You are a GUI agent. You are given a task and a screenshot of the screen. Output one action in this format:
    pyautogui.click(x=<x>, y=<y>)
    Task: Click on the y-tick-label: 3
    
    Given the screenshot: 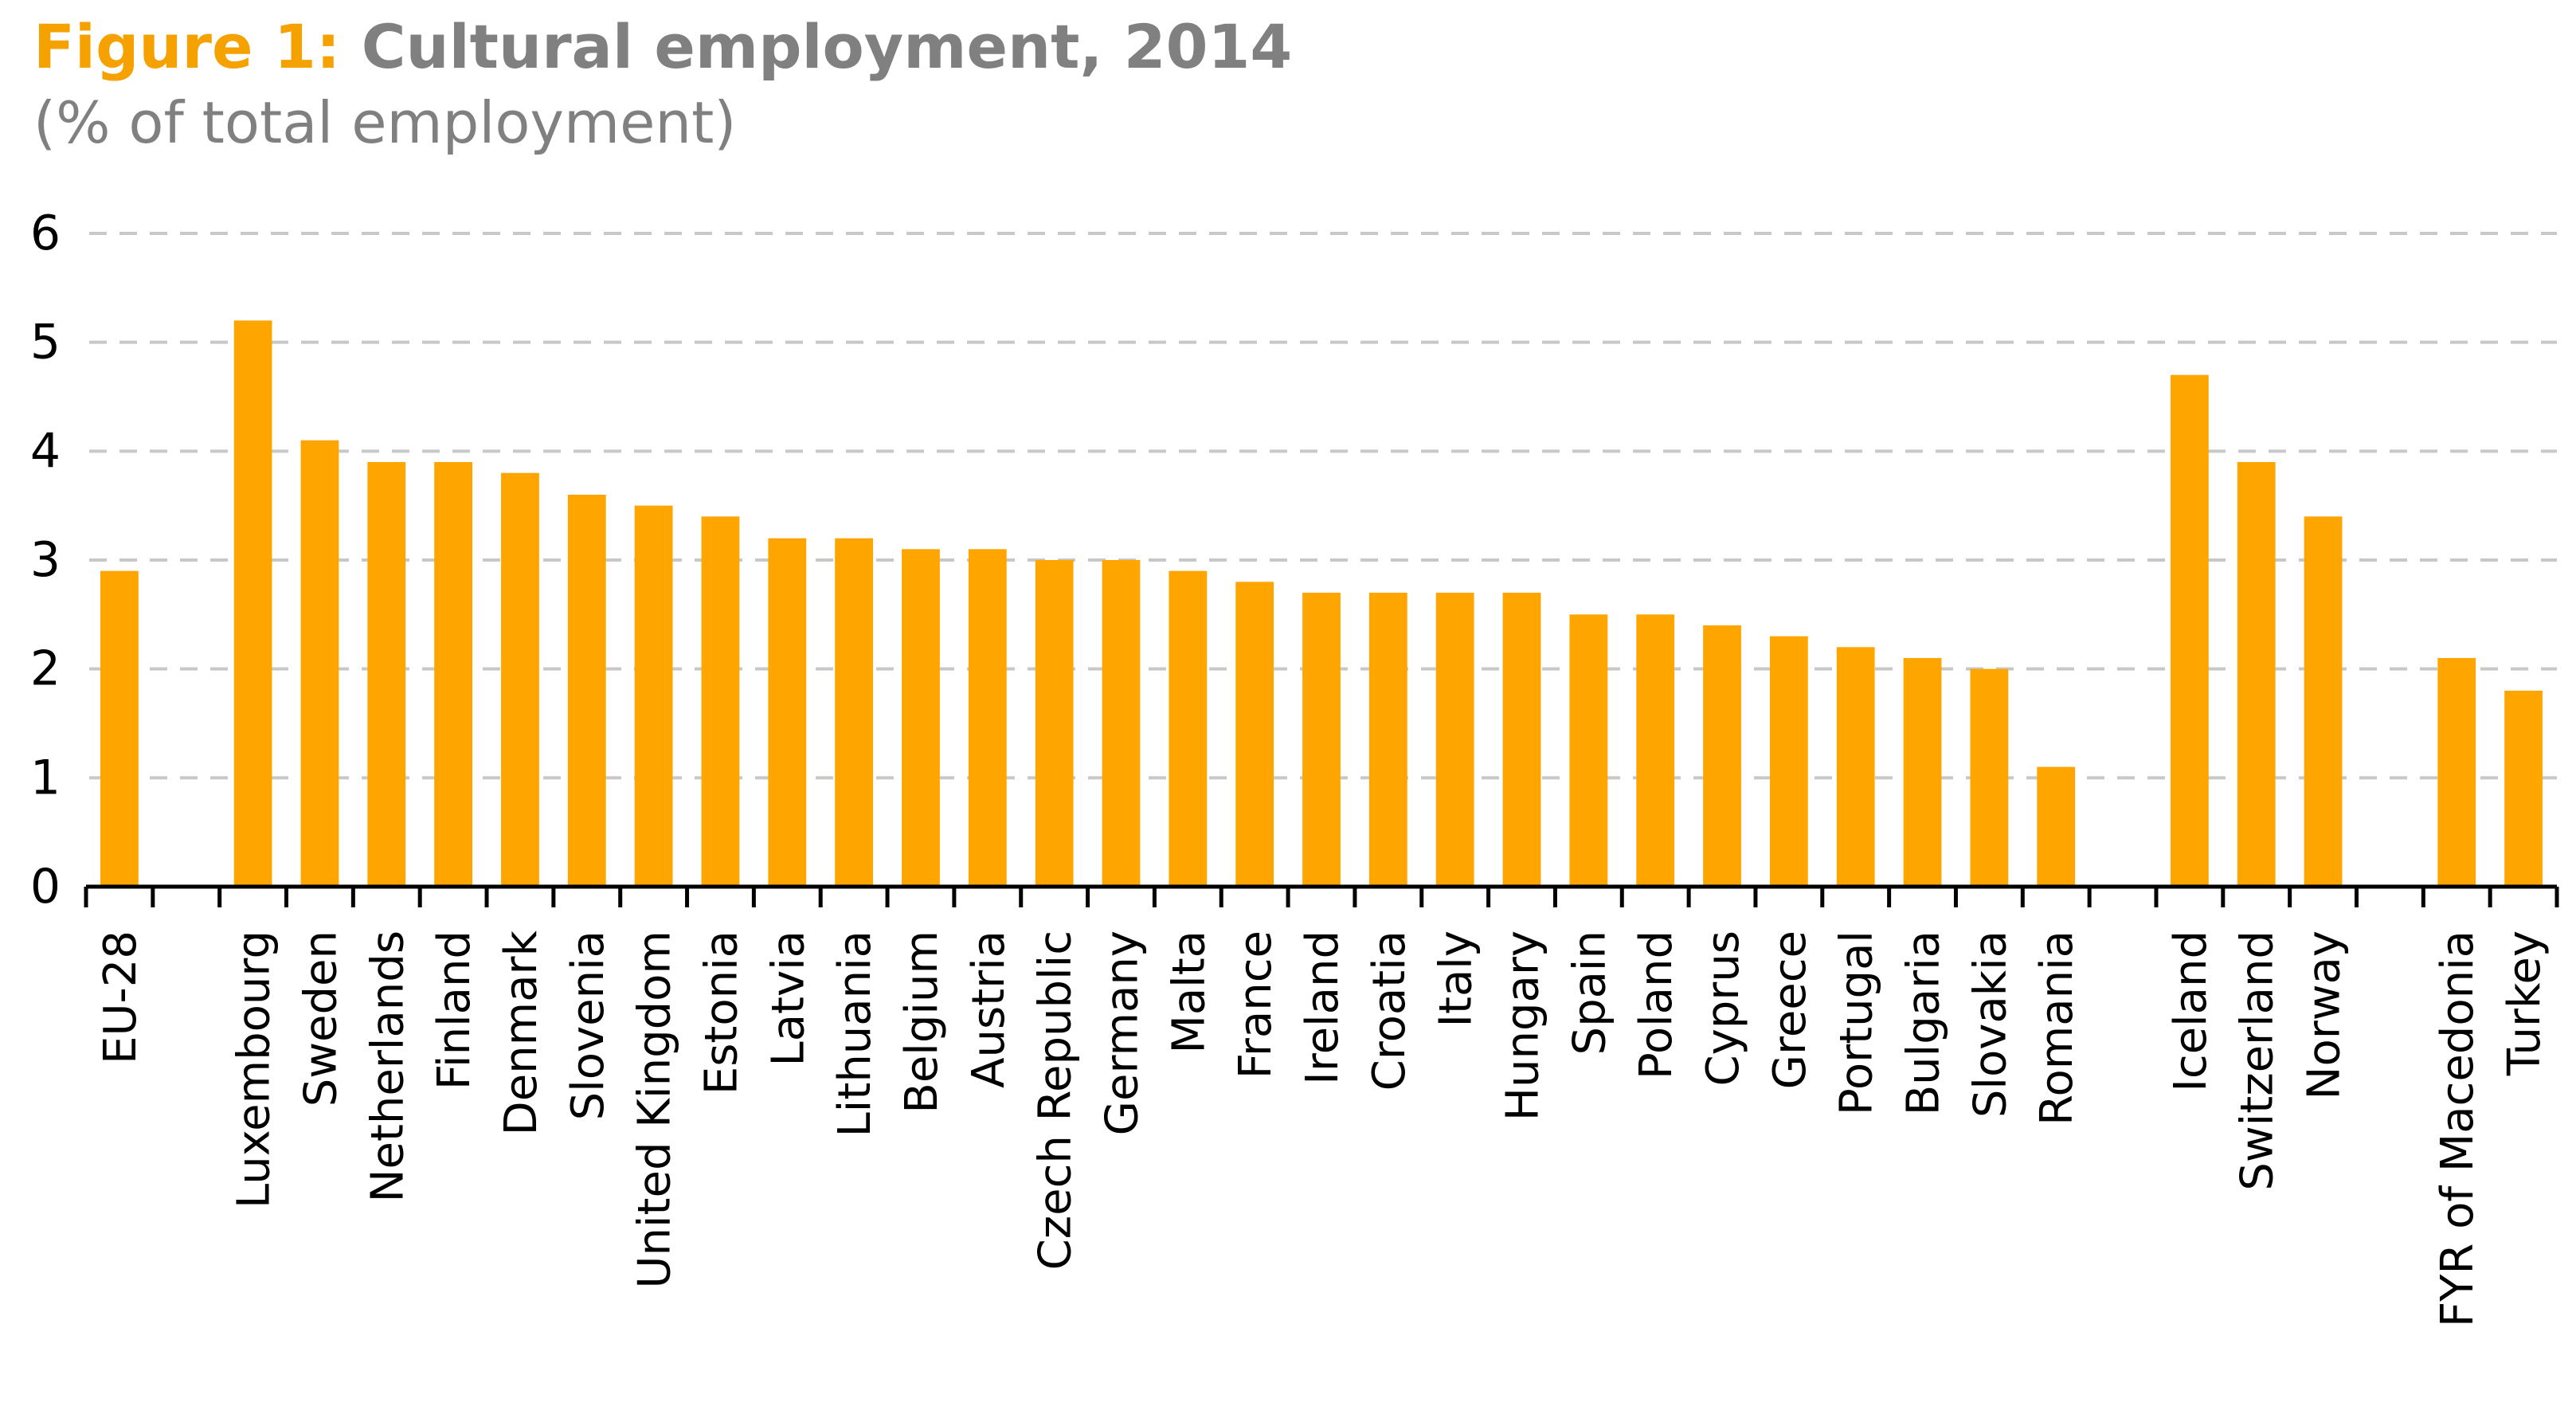 What is the action you would take?
    pyautogui.click(x=45, y=560)
    